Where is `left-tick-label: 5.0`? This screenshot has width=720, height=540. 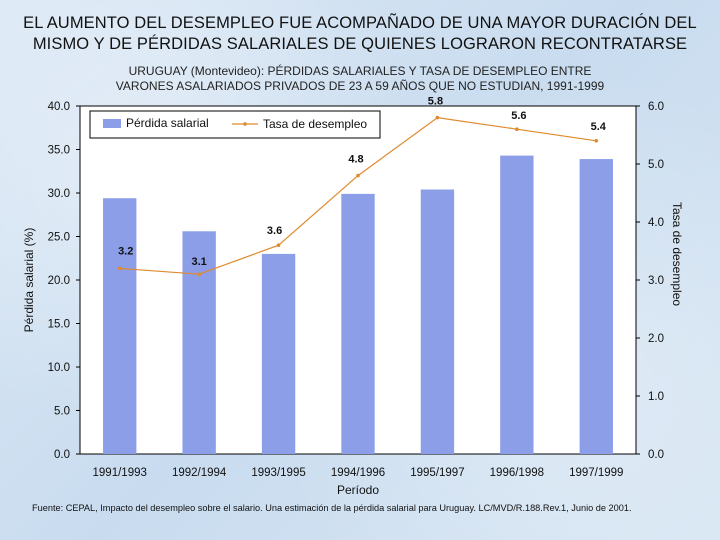 left-tick-label: 5.0 is located at coordinates (62, 412).